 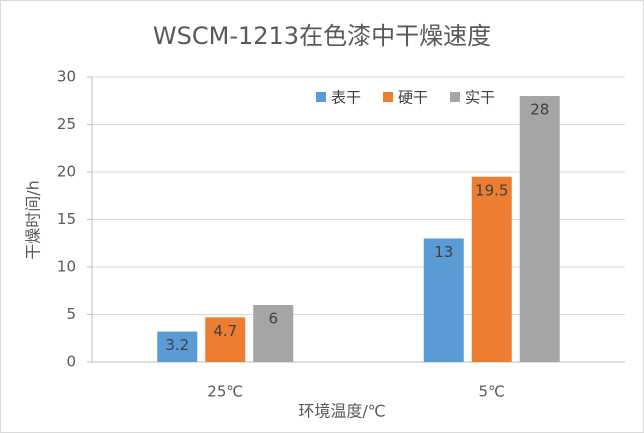 I want to click on y-tick-label: 20, so click(x=66, y=172).